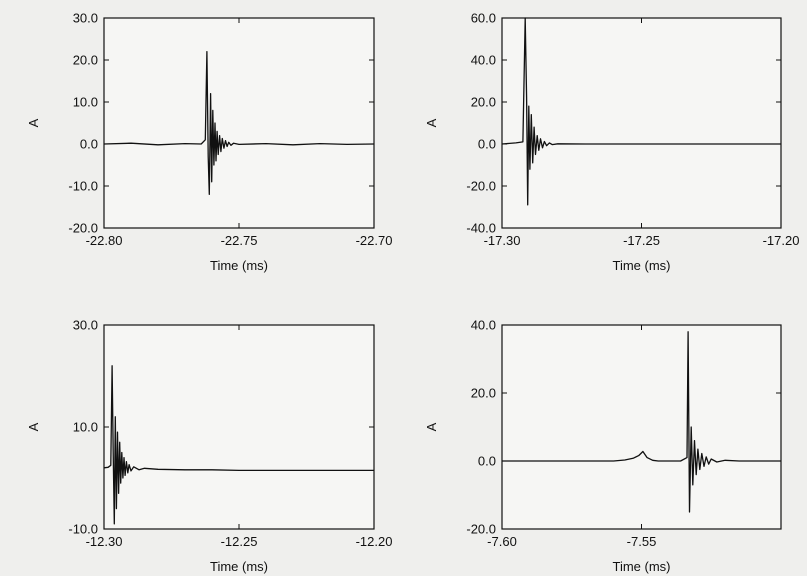 Image resolution: width=807 pixels, height=576 pixels. I want to click on x-tick-label: -7.60, so click(502, 541).